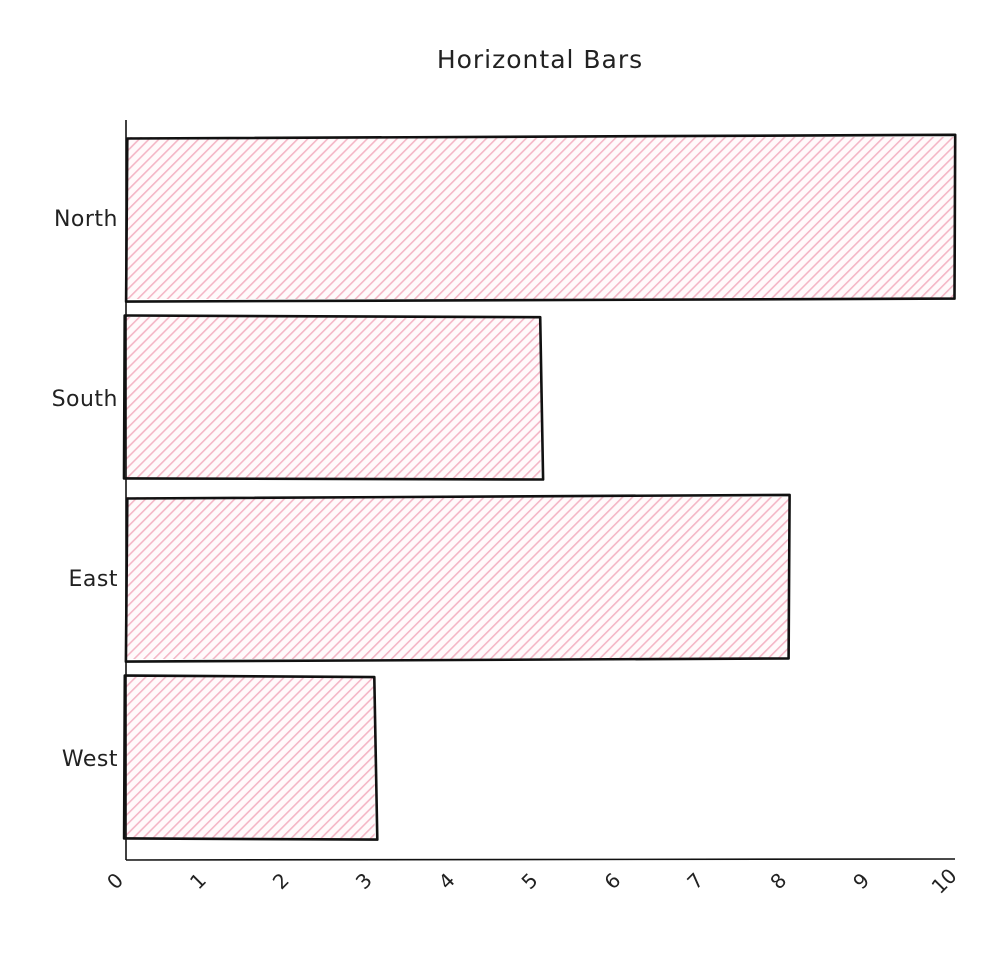 The width and height of the screenshot is (1006, 965). I want to click on category-label-east: East, so click(93, 579).